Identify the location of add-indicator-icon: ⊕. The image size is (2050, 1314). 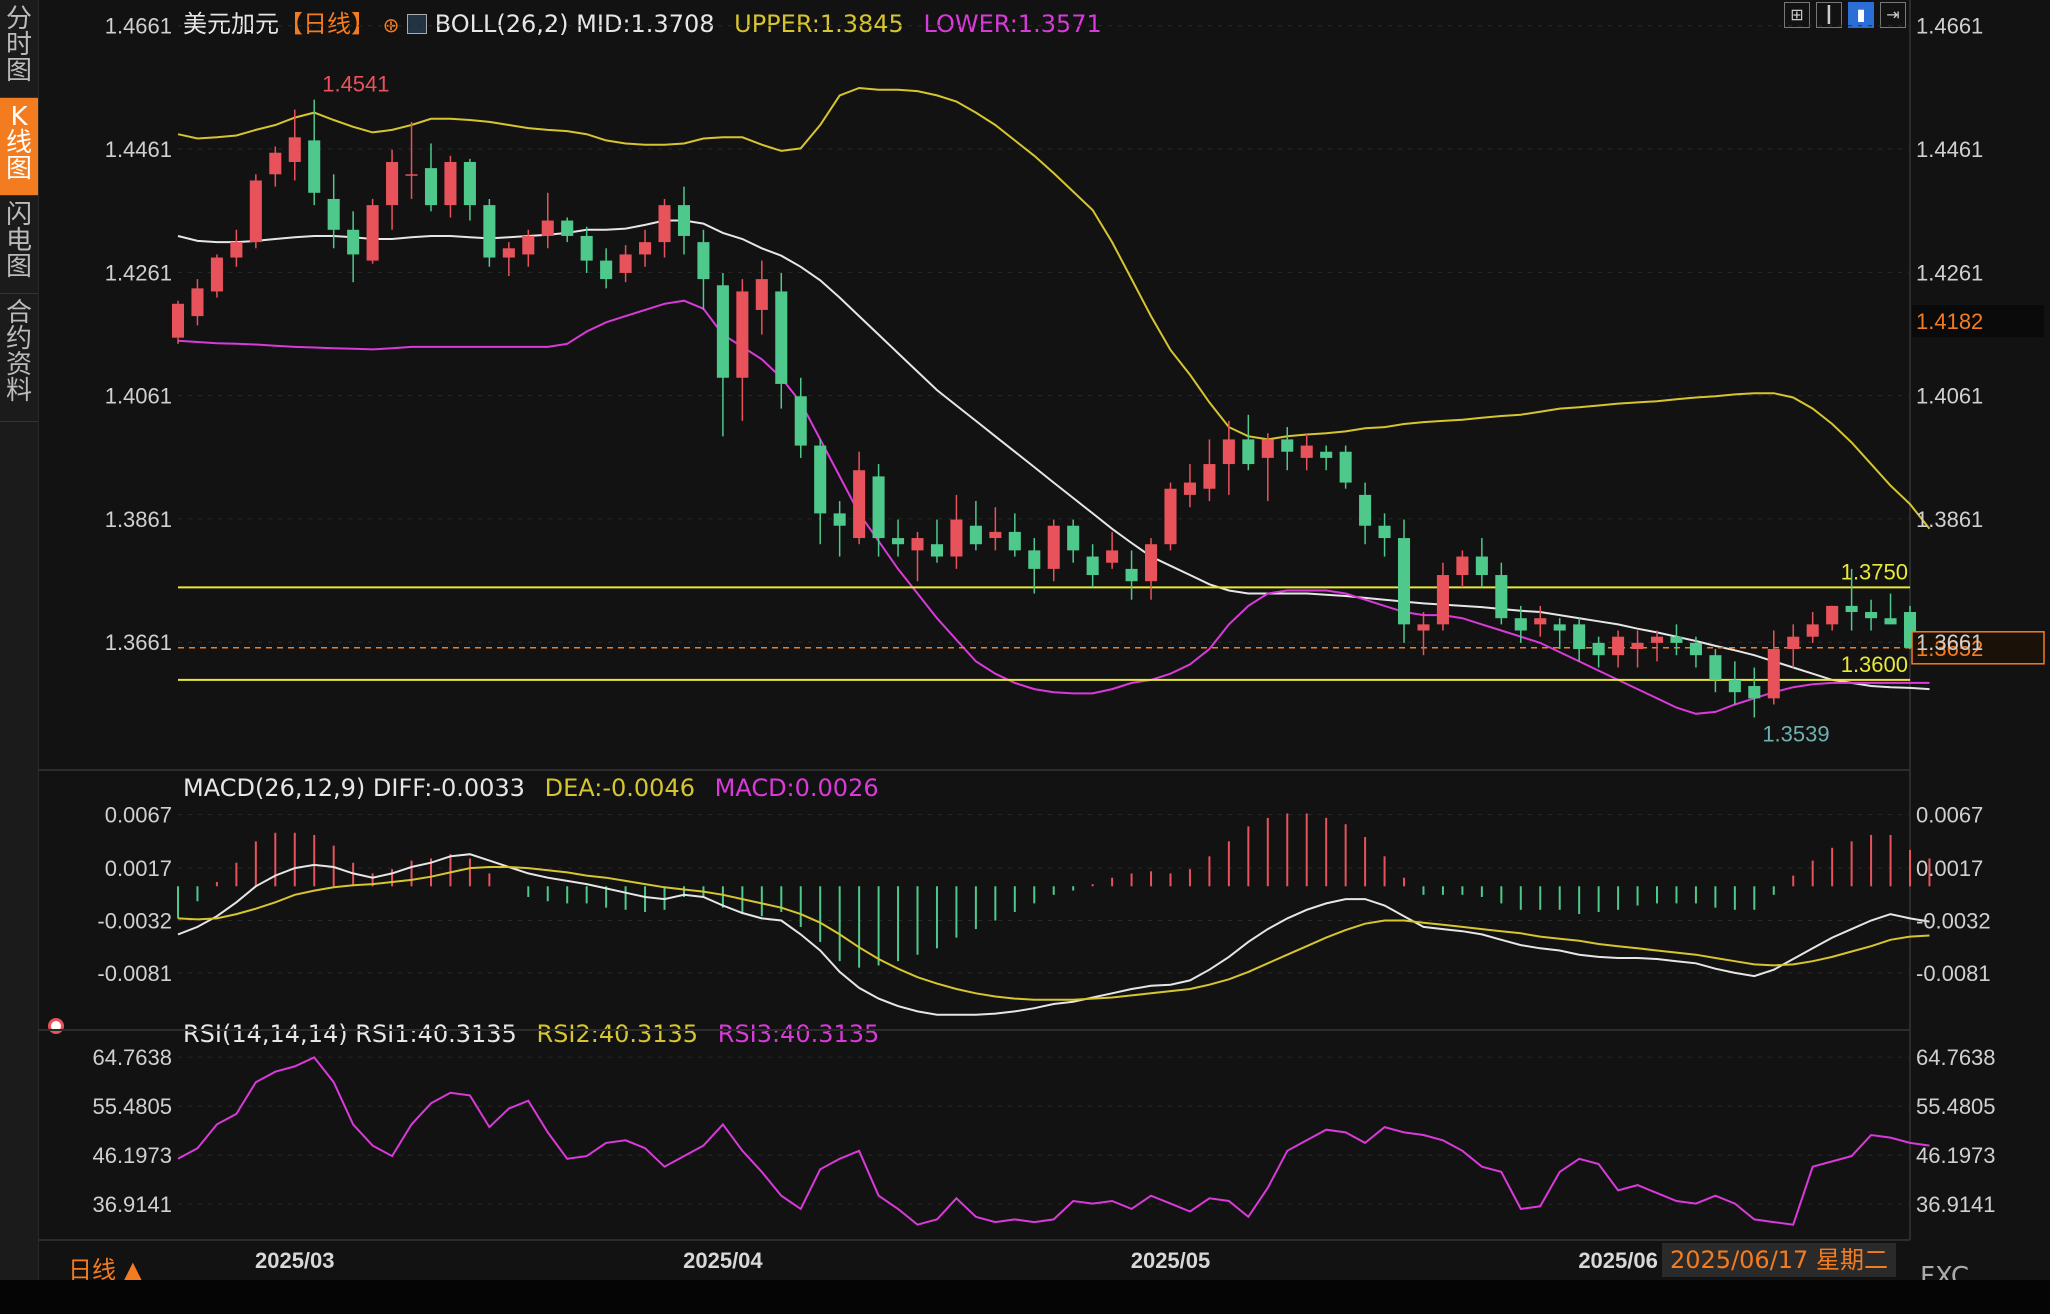
(391, 25).